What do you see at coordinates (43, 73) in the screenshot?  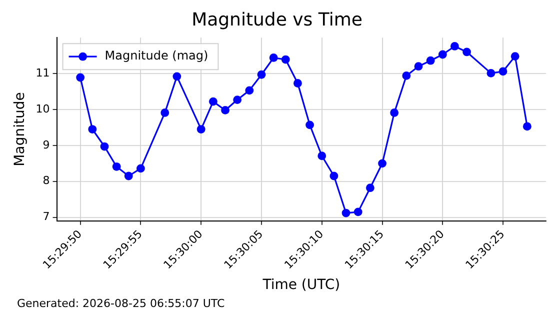 I see `y-tick-label: 11` at bounding box center [43, 73].